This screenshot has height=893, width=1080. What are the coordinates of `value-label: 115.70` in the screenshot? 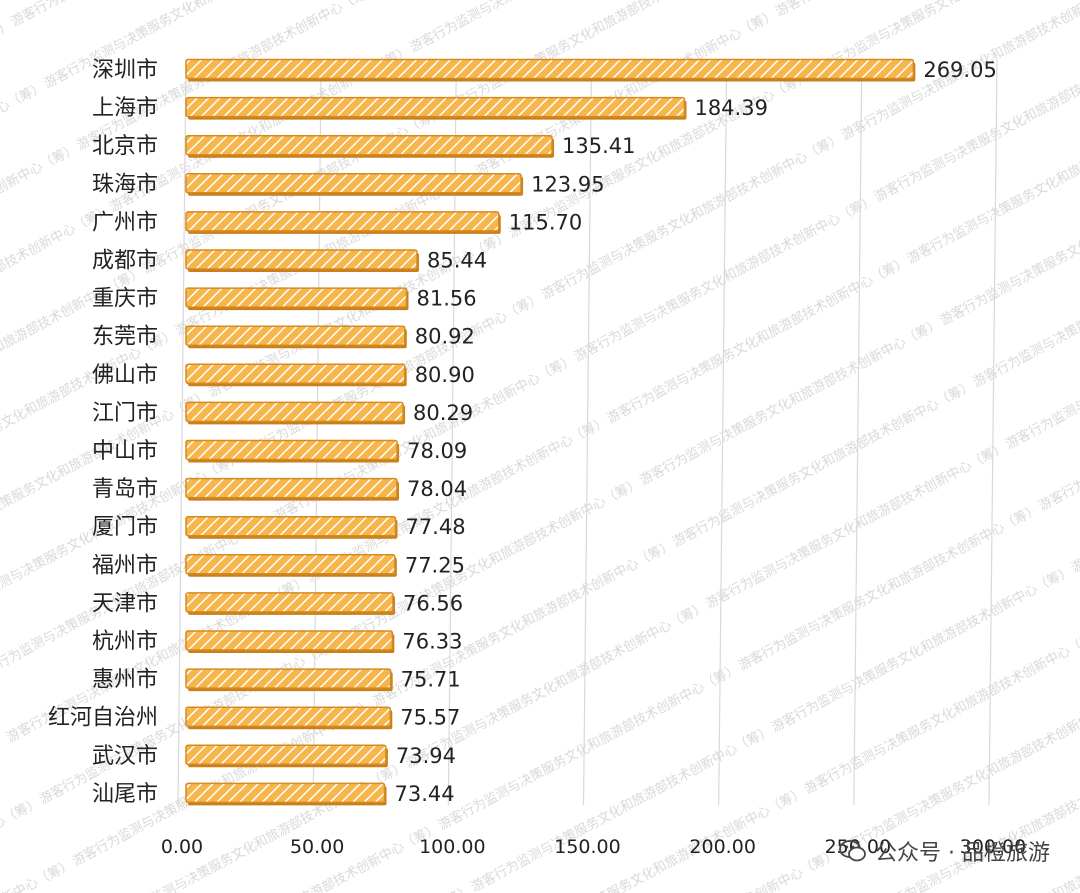 It's located at (545, 222).